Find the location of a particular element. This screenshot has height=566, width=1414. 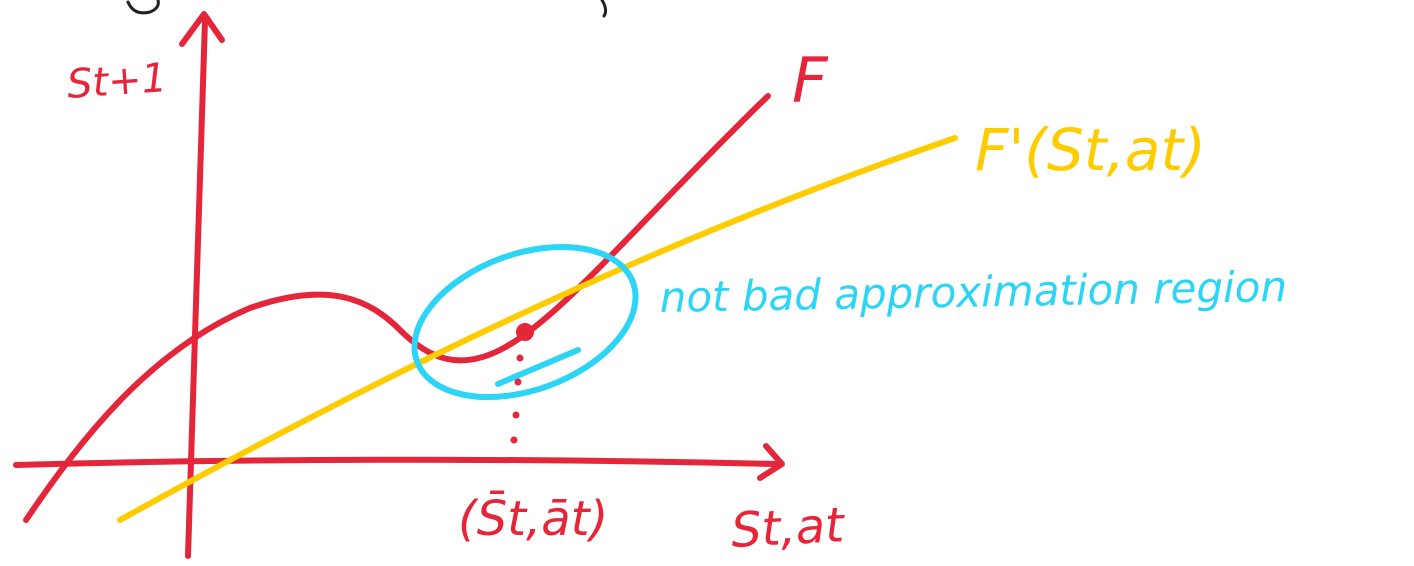

cropped-top-text is located at coordinates (367, 9).